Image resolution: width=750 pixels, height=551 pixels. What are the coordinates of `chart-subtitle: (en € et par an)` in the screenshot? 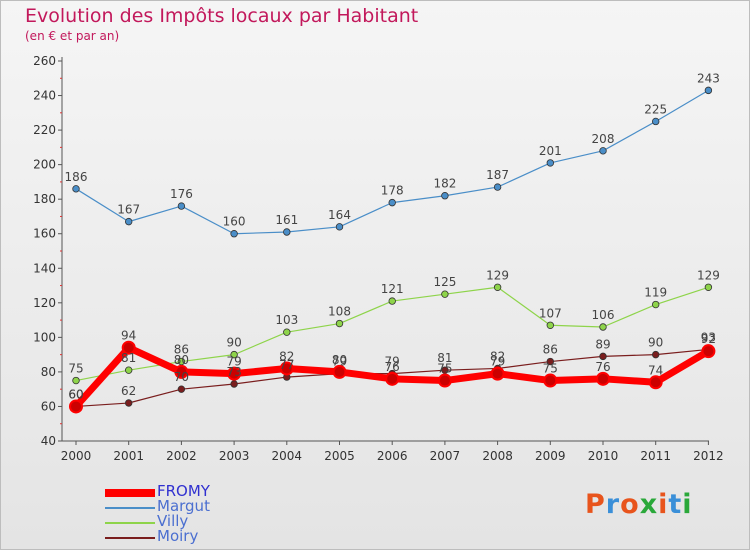 It's located at (72, 36).